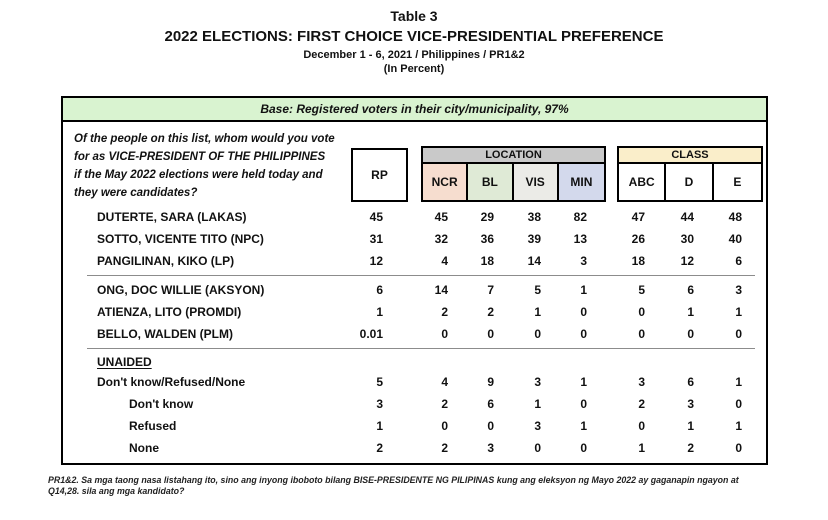  I want to click on location-group-title: LOCATION, so click(513, 156).